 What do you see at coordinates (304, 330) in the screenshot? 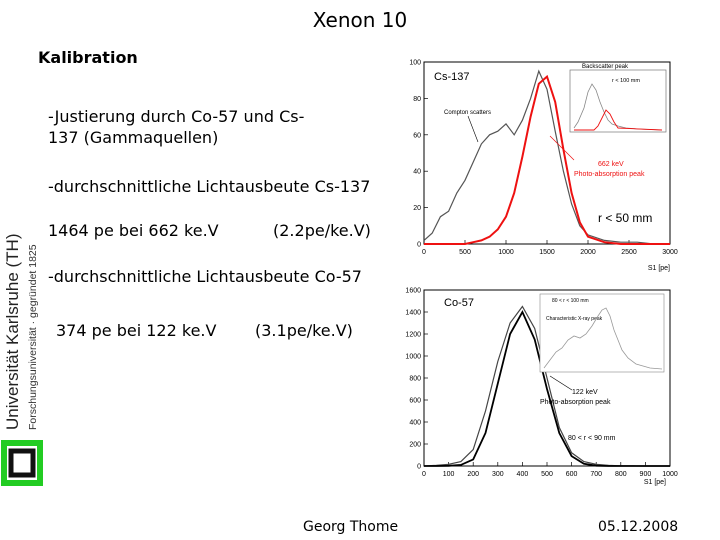
I see `co57-ratio: (3.1pe/ke.V)` at bounding box center [304, 330].